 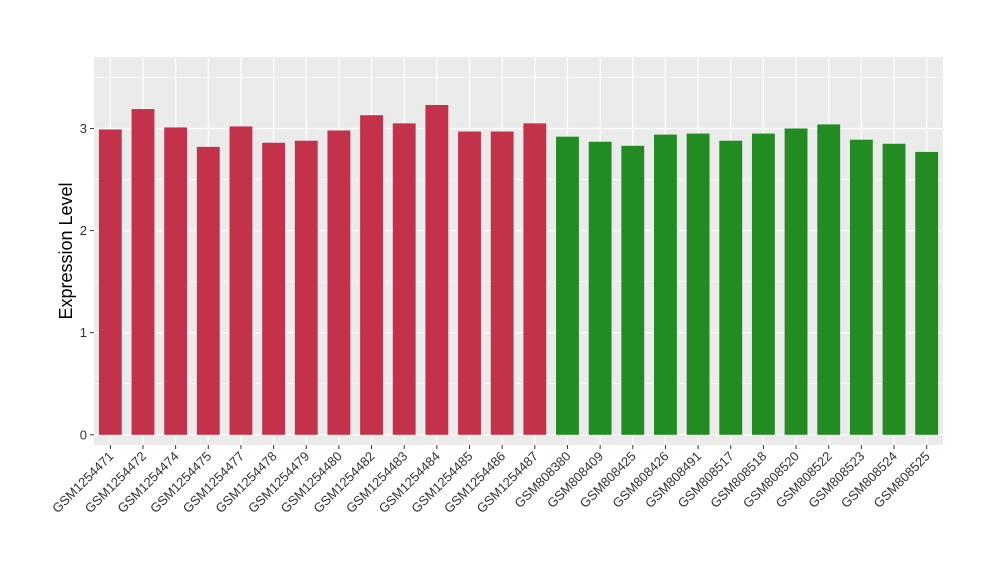 I want to click on bar-GSM1254482, so click(x=371, y=275).